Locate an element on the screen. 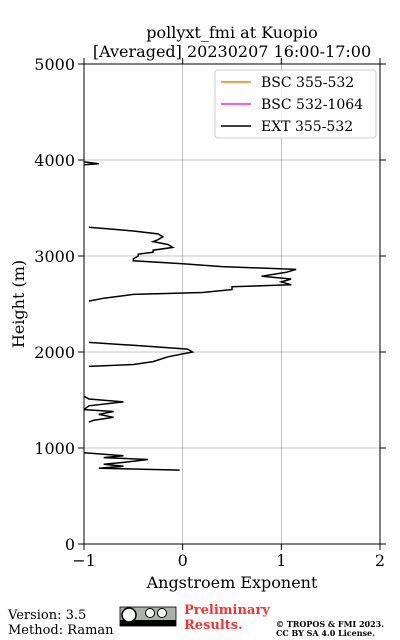 This screenshot has height=640, width=400. legend-box is located at coordinates (295, 104).